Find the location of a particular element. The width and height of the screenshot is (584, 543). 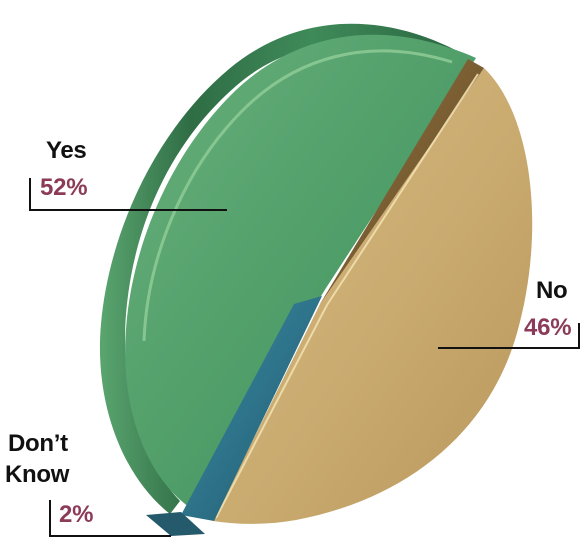

yes-value-label: 52% is located at coordinates (64, 187).